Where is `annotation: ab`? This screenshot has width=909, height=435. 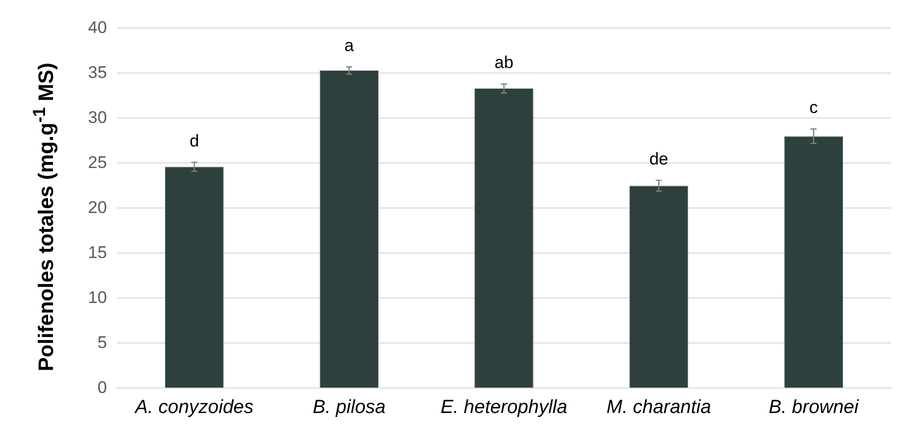
annotation: ab is located at coordinates (504, 62).